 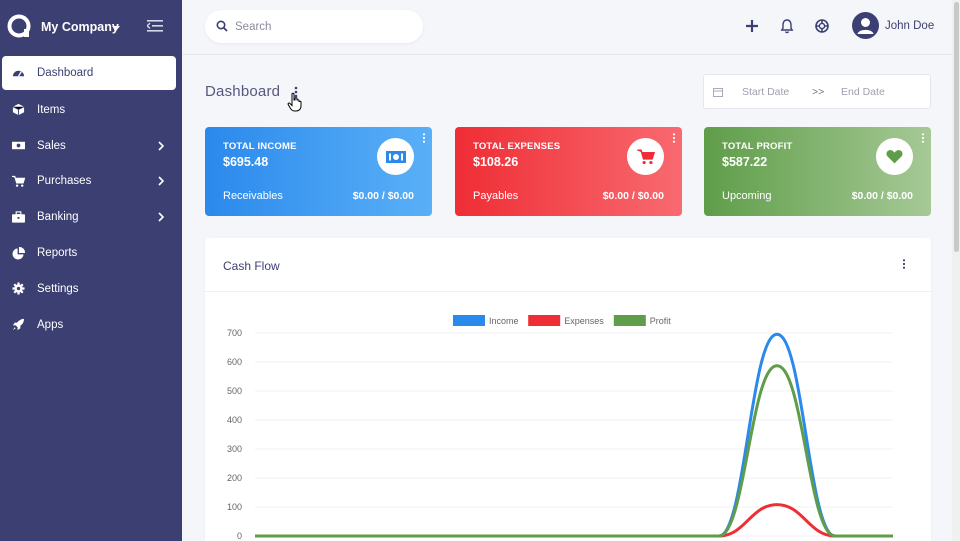 What do you see at coordinates (239, 536) in the screenshot?
I see `y-tick-label: 0` at bounding box center [239, 536].